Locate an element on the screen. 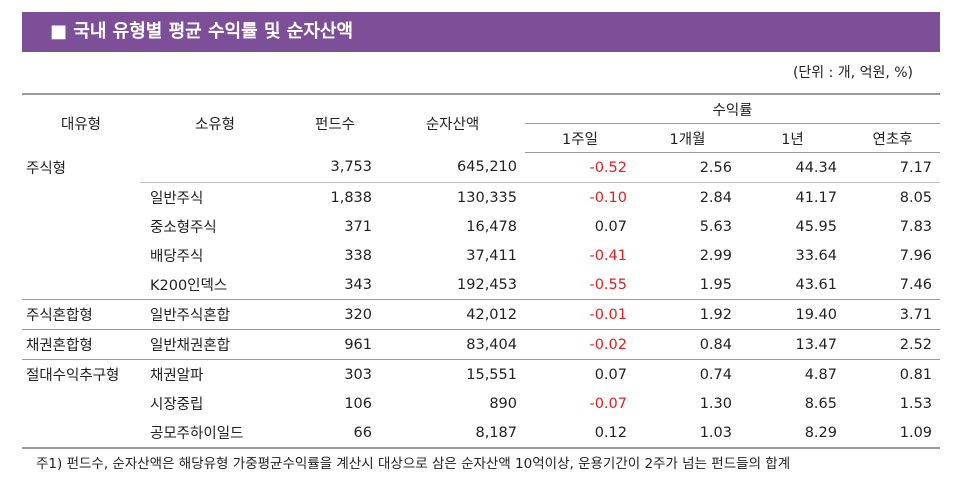 The image size is (955, 481). return-1y: 33.64 is located at coordinates (816, 255).